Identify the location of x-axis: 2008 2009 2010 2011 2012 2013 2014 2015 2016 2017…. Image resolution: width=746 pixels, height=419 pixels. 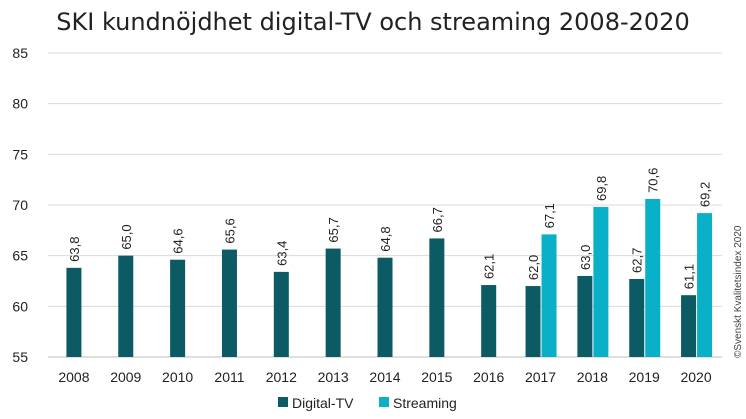
(385, 377).